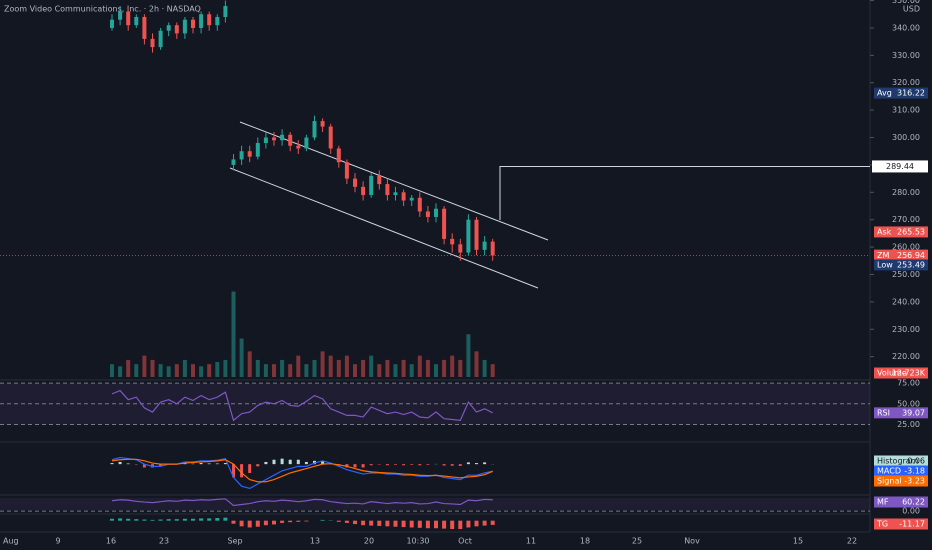  Describe the element at coordinates (911, 93) in the screenshot. I see `price-label-value: 316.22` at that location.